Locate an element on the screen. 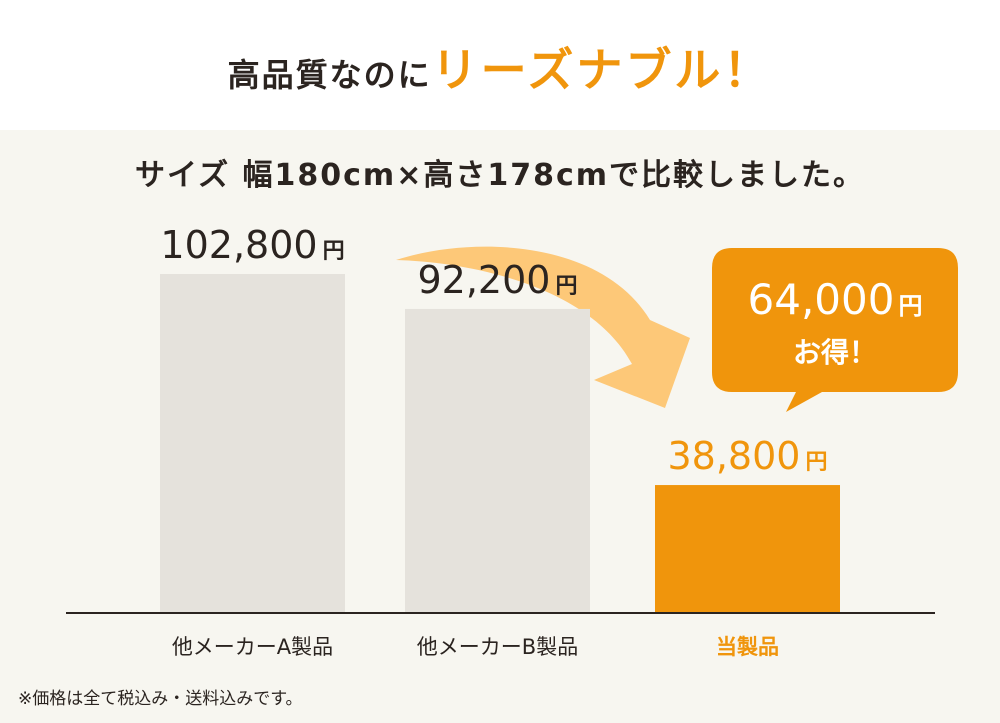 The image size is (1000, 723). callout-text: お得！ is located at coordinates (835, 352).